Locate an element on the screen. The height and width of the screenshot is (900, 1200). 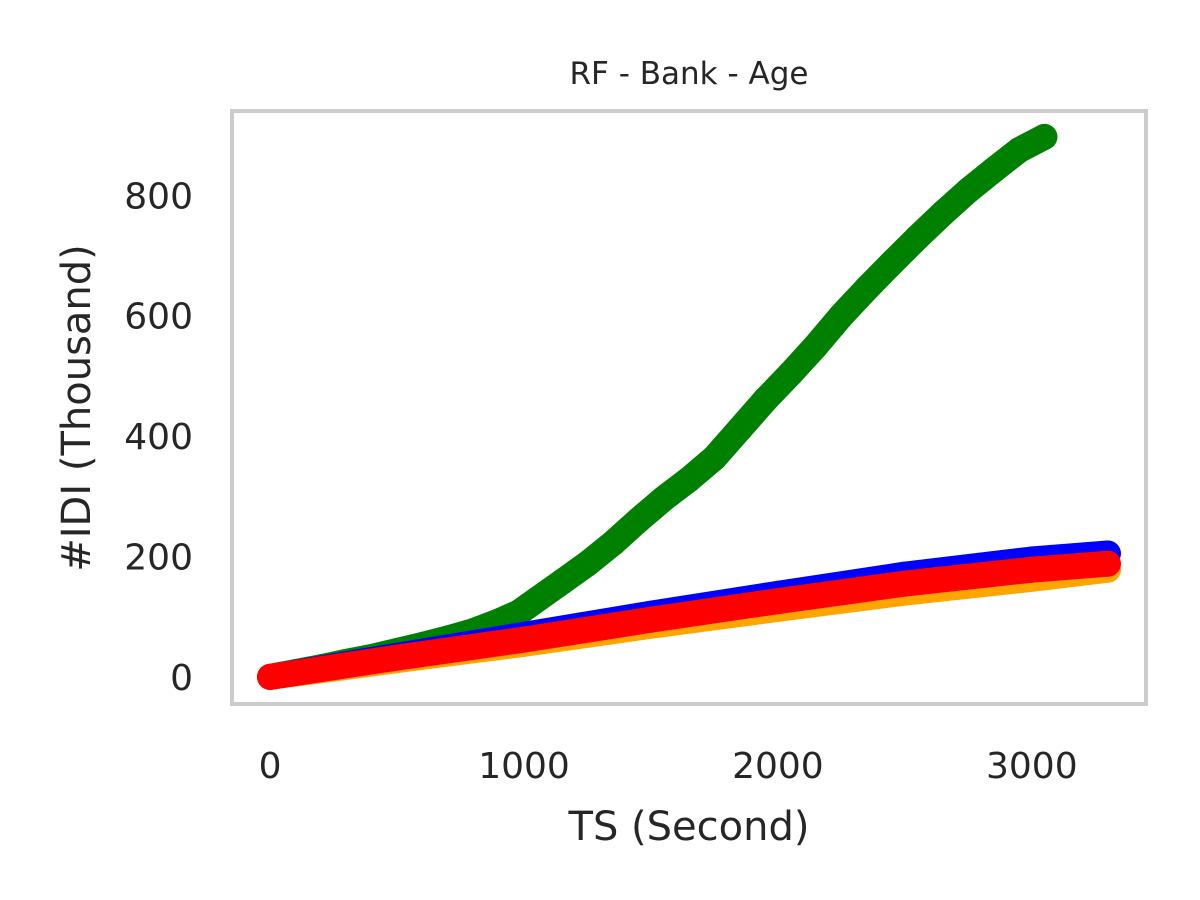
y-tick-label: 800 is located at coordinates (158, 196).